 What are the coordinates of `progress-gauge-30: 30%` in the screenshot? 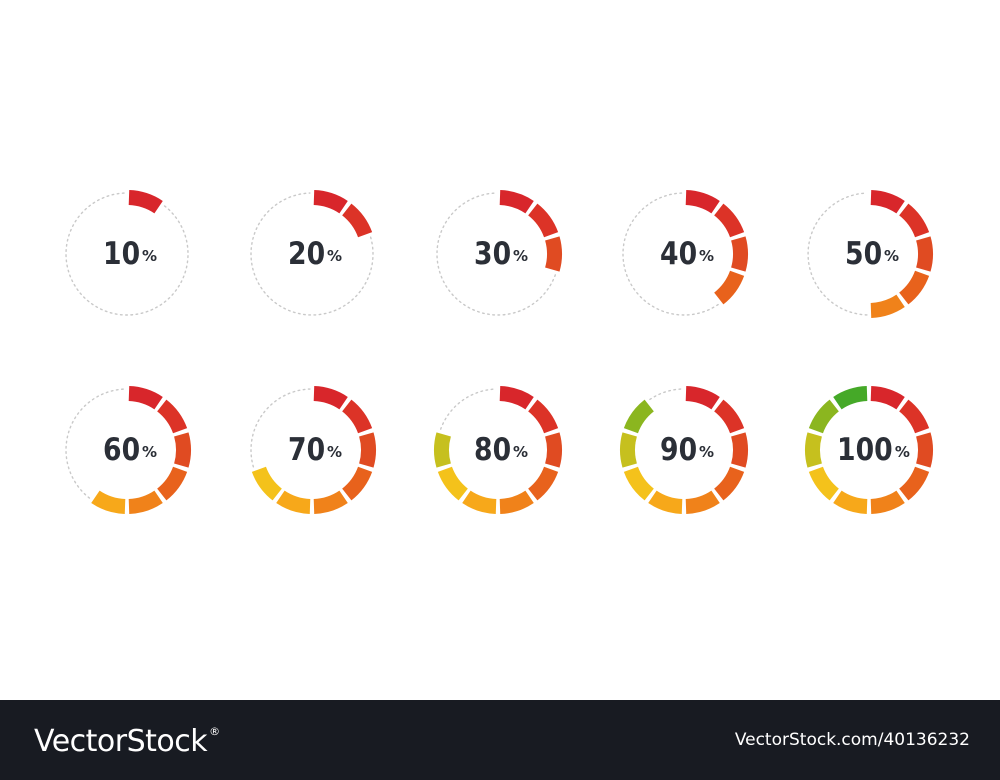 It's located at (498, 254).